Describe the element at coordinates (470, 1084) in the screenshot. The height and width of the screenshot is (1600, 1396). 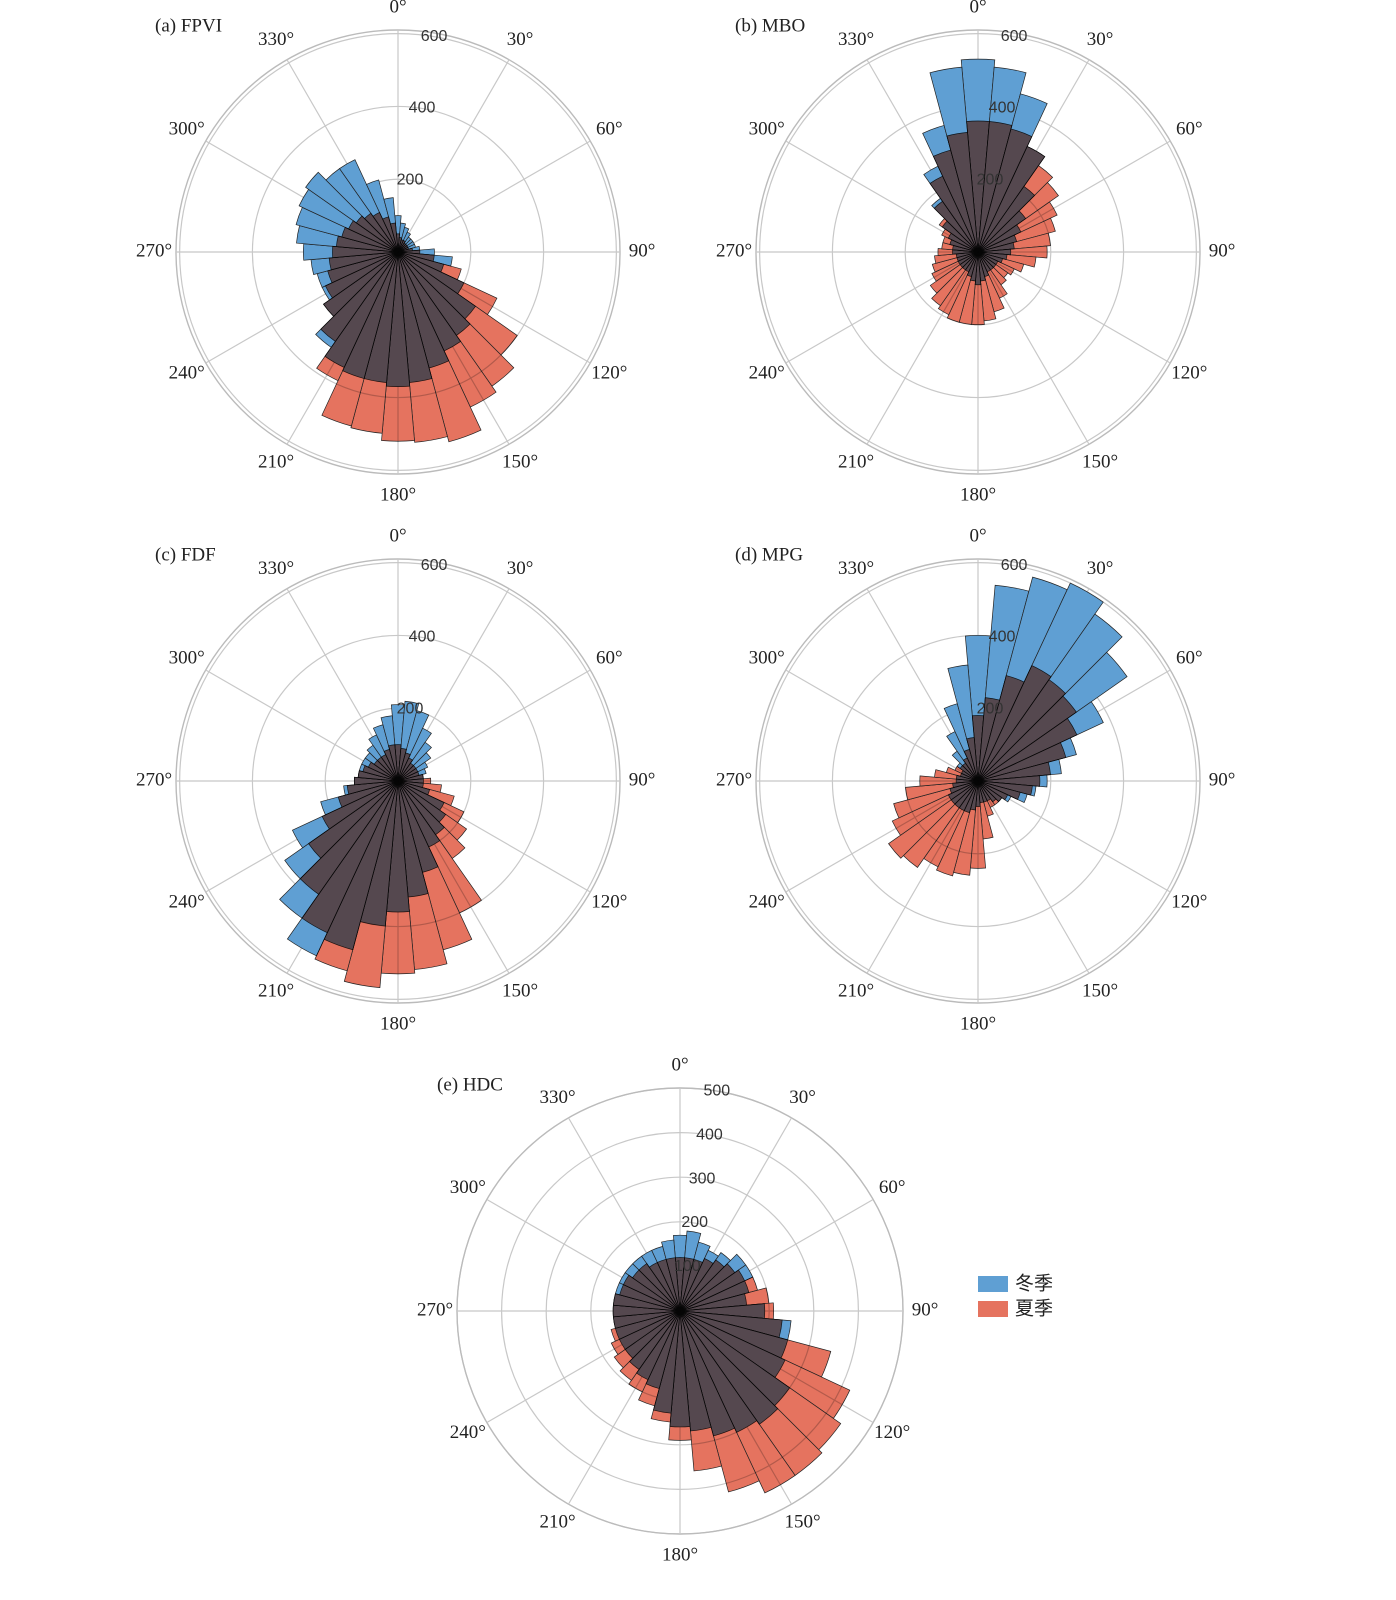
I see `panel-title: (e) HDC` at that location.